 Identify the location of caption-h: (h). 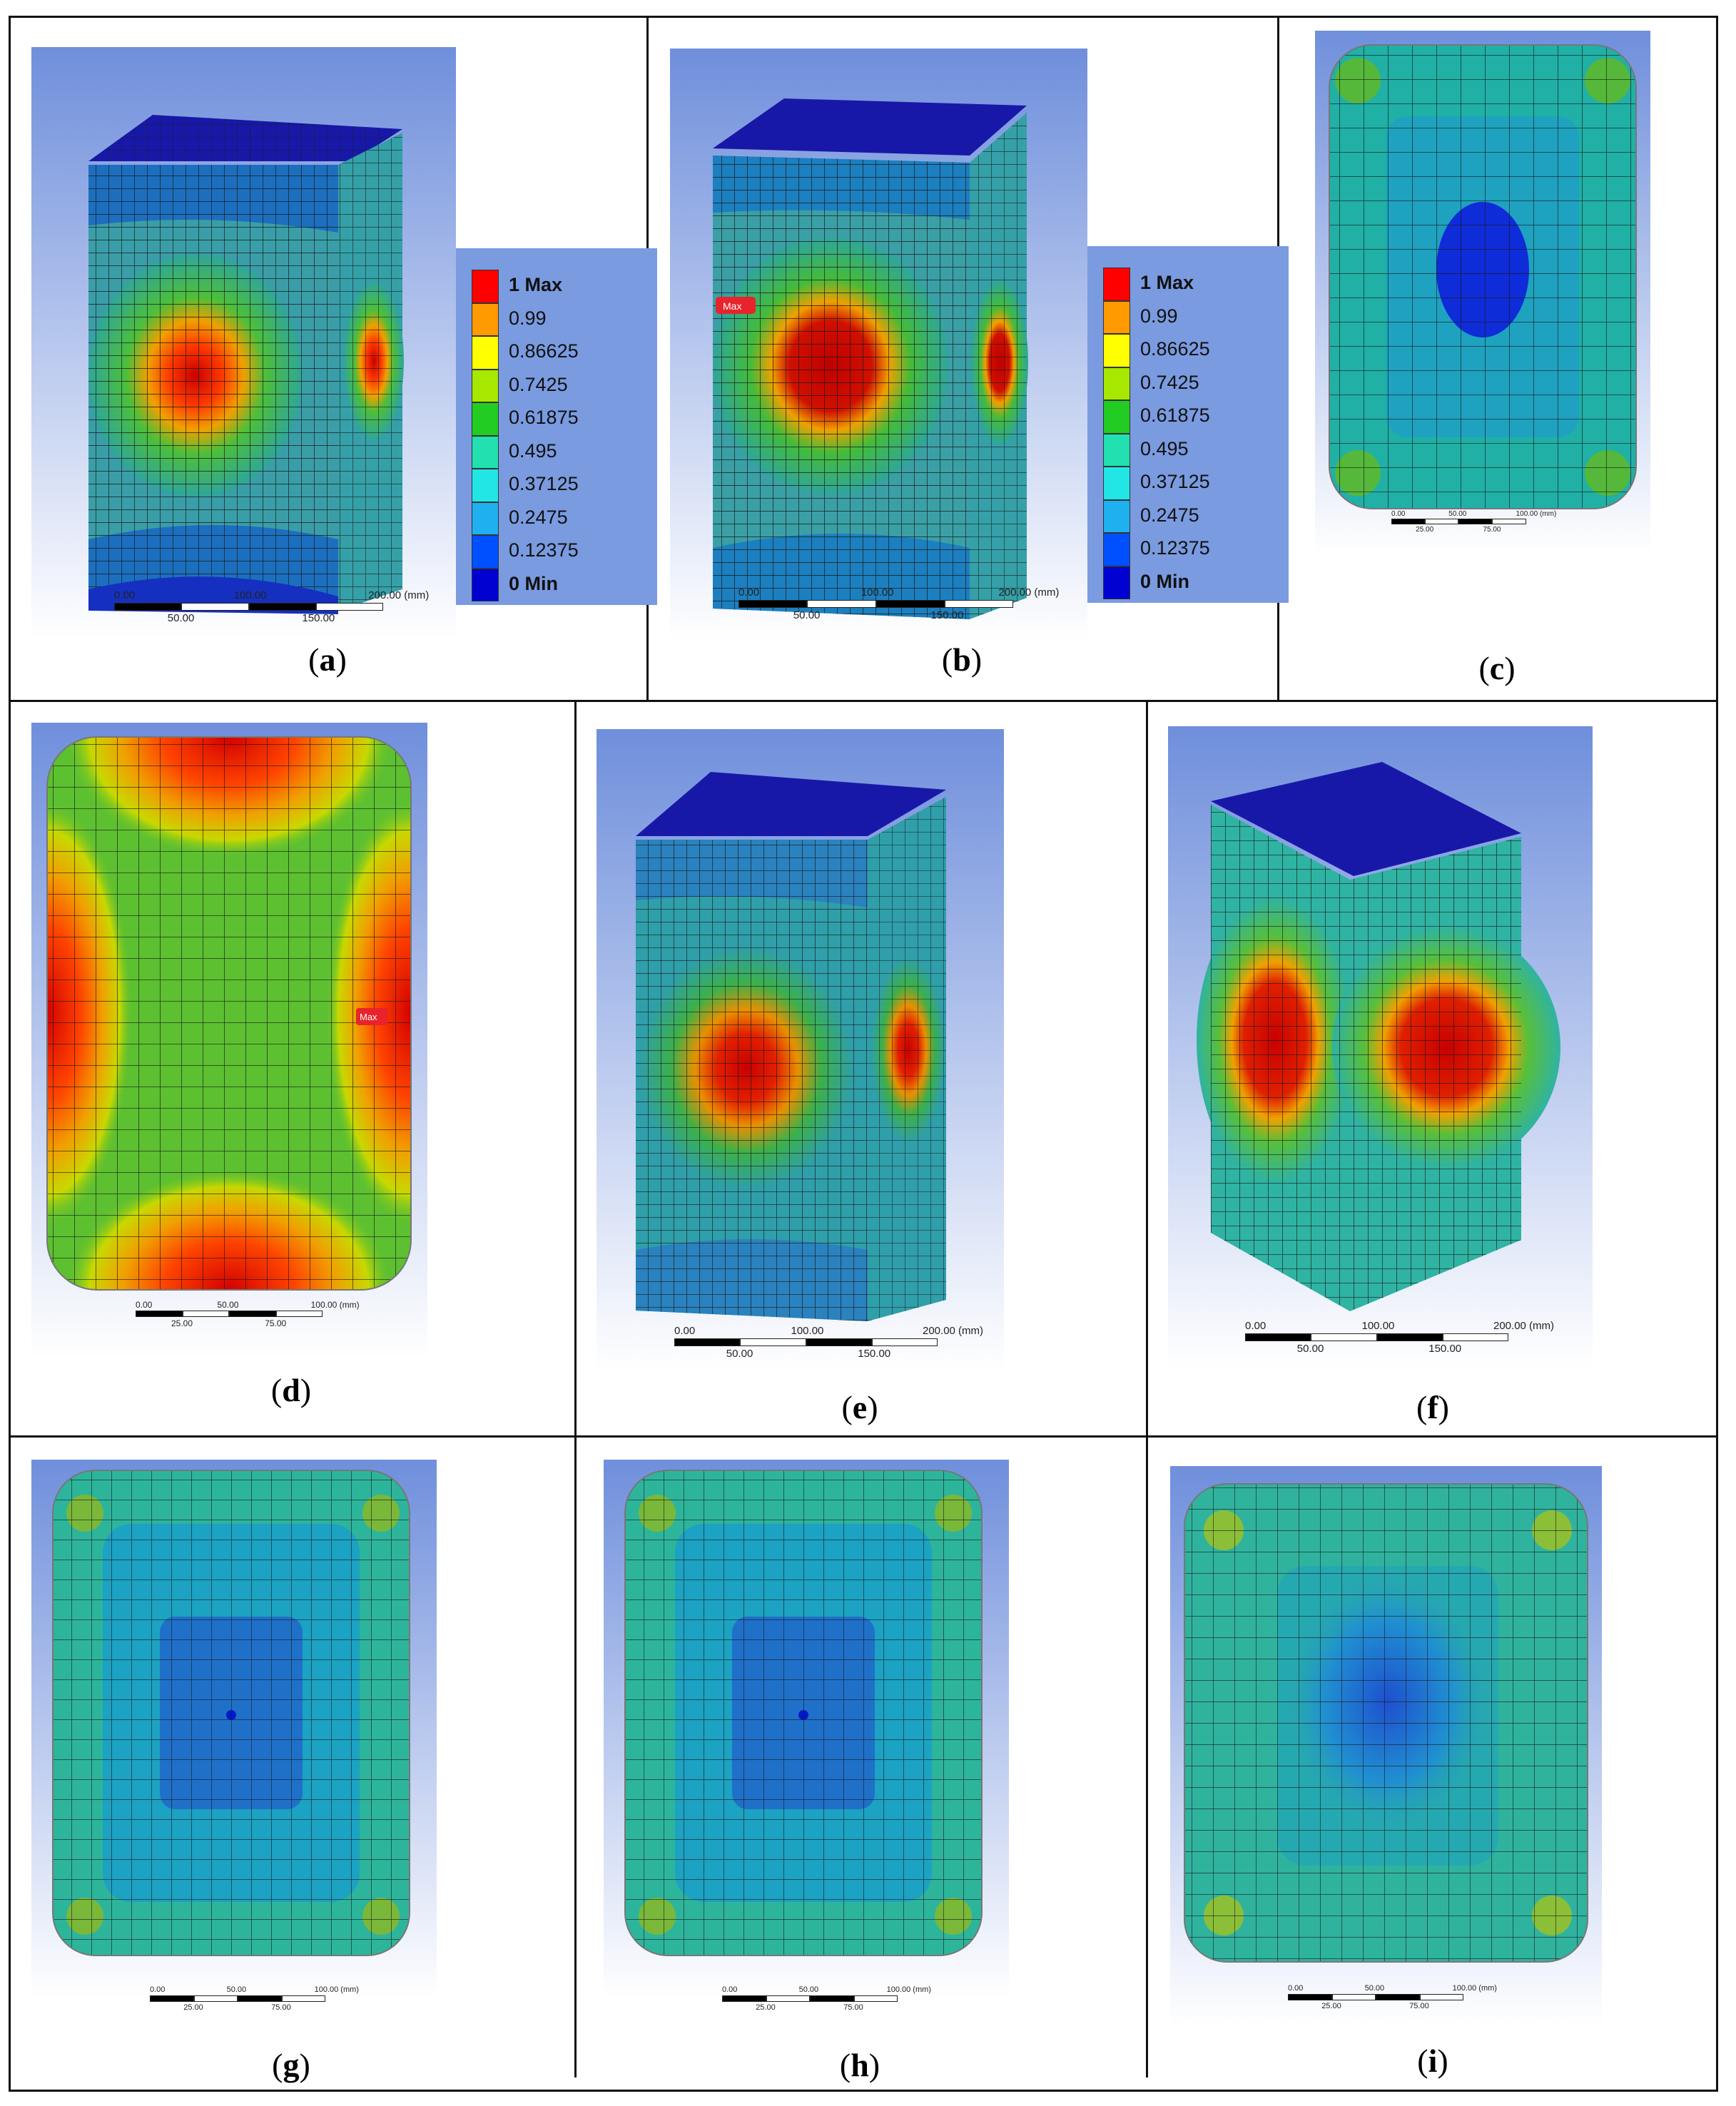
(859, 2065).